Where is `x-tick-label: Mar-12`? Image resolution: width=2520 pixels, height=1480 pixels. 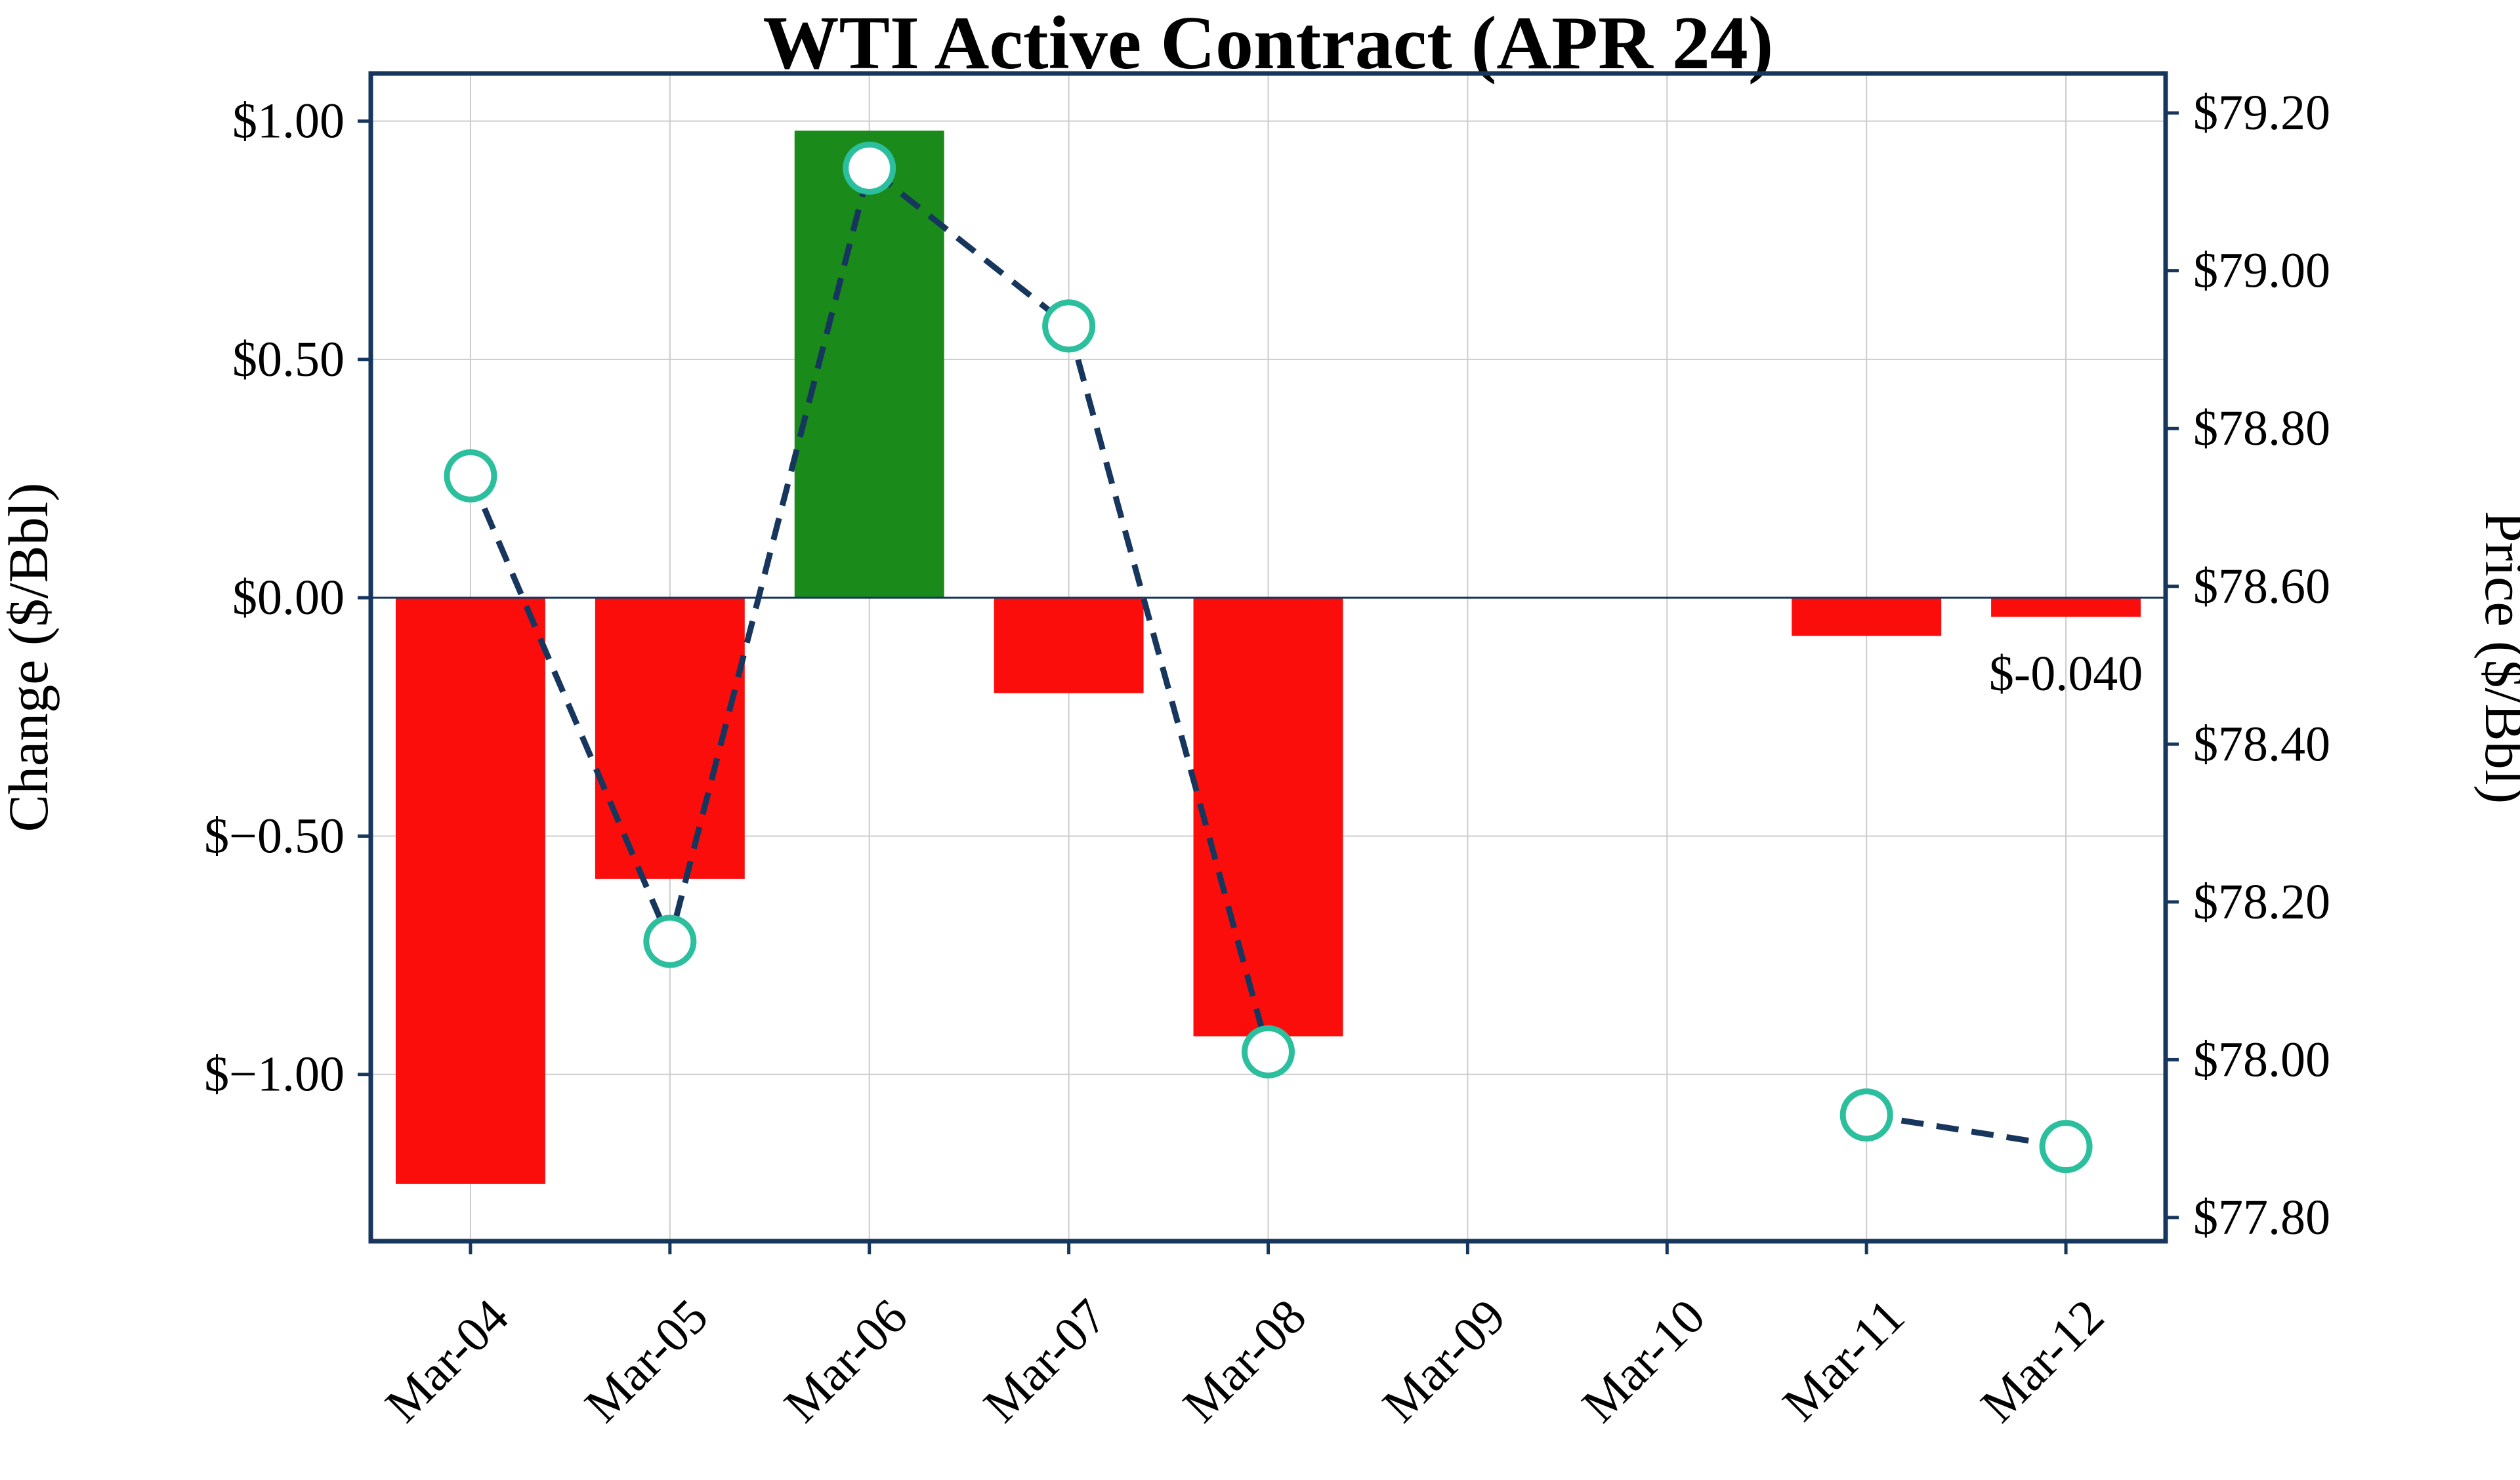 x-tick-label: Mar-12 is located at coordinates (2042, 1361).